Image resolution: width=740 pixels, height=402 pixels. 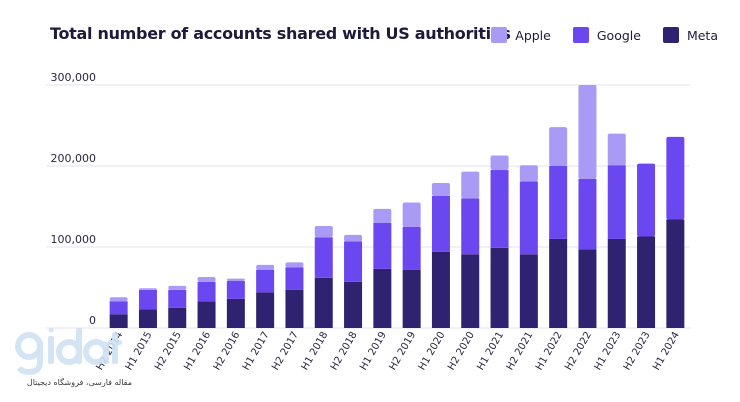 I want to click on bar-apple-h1-2022, so click(x=558, y=146).